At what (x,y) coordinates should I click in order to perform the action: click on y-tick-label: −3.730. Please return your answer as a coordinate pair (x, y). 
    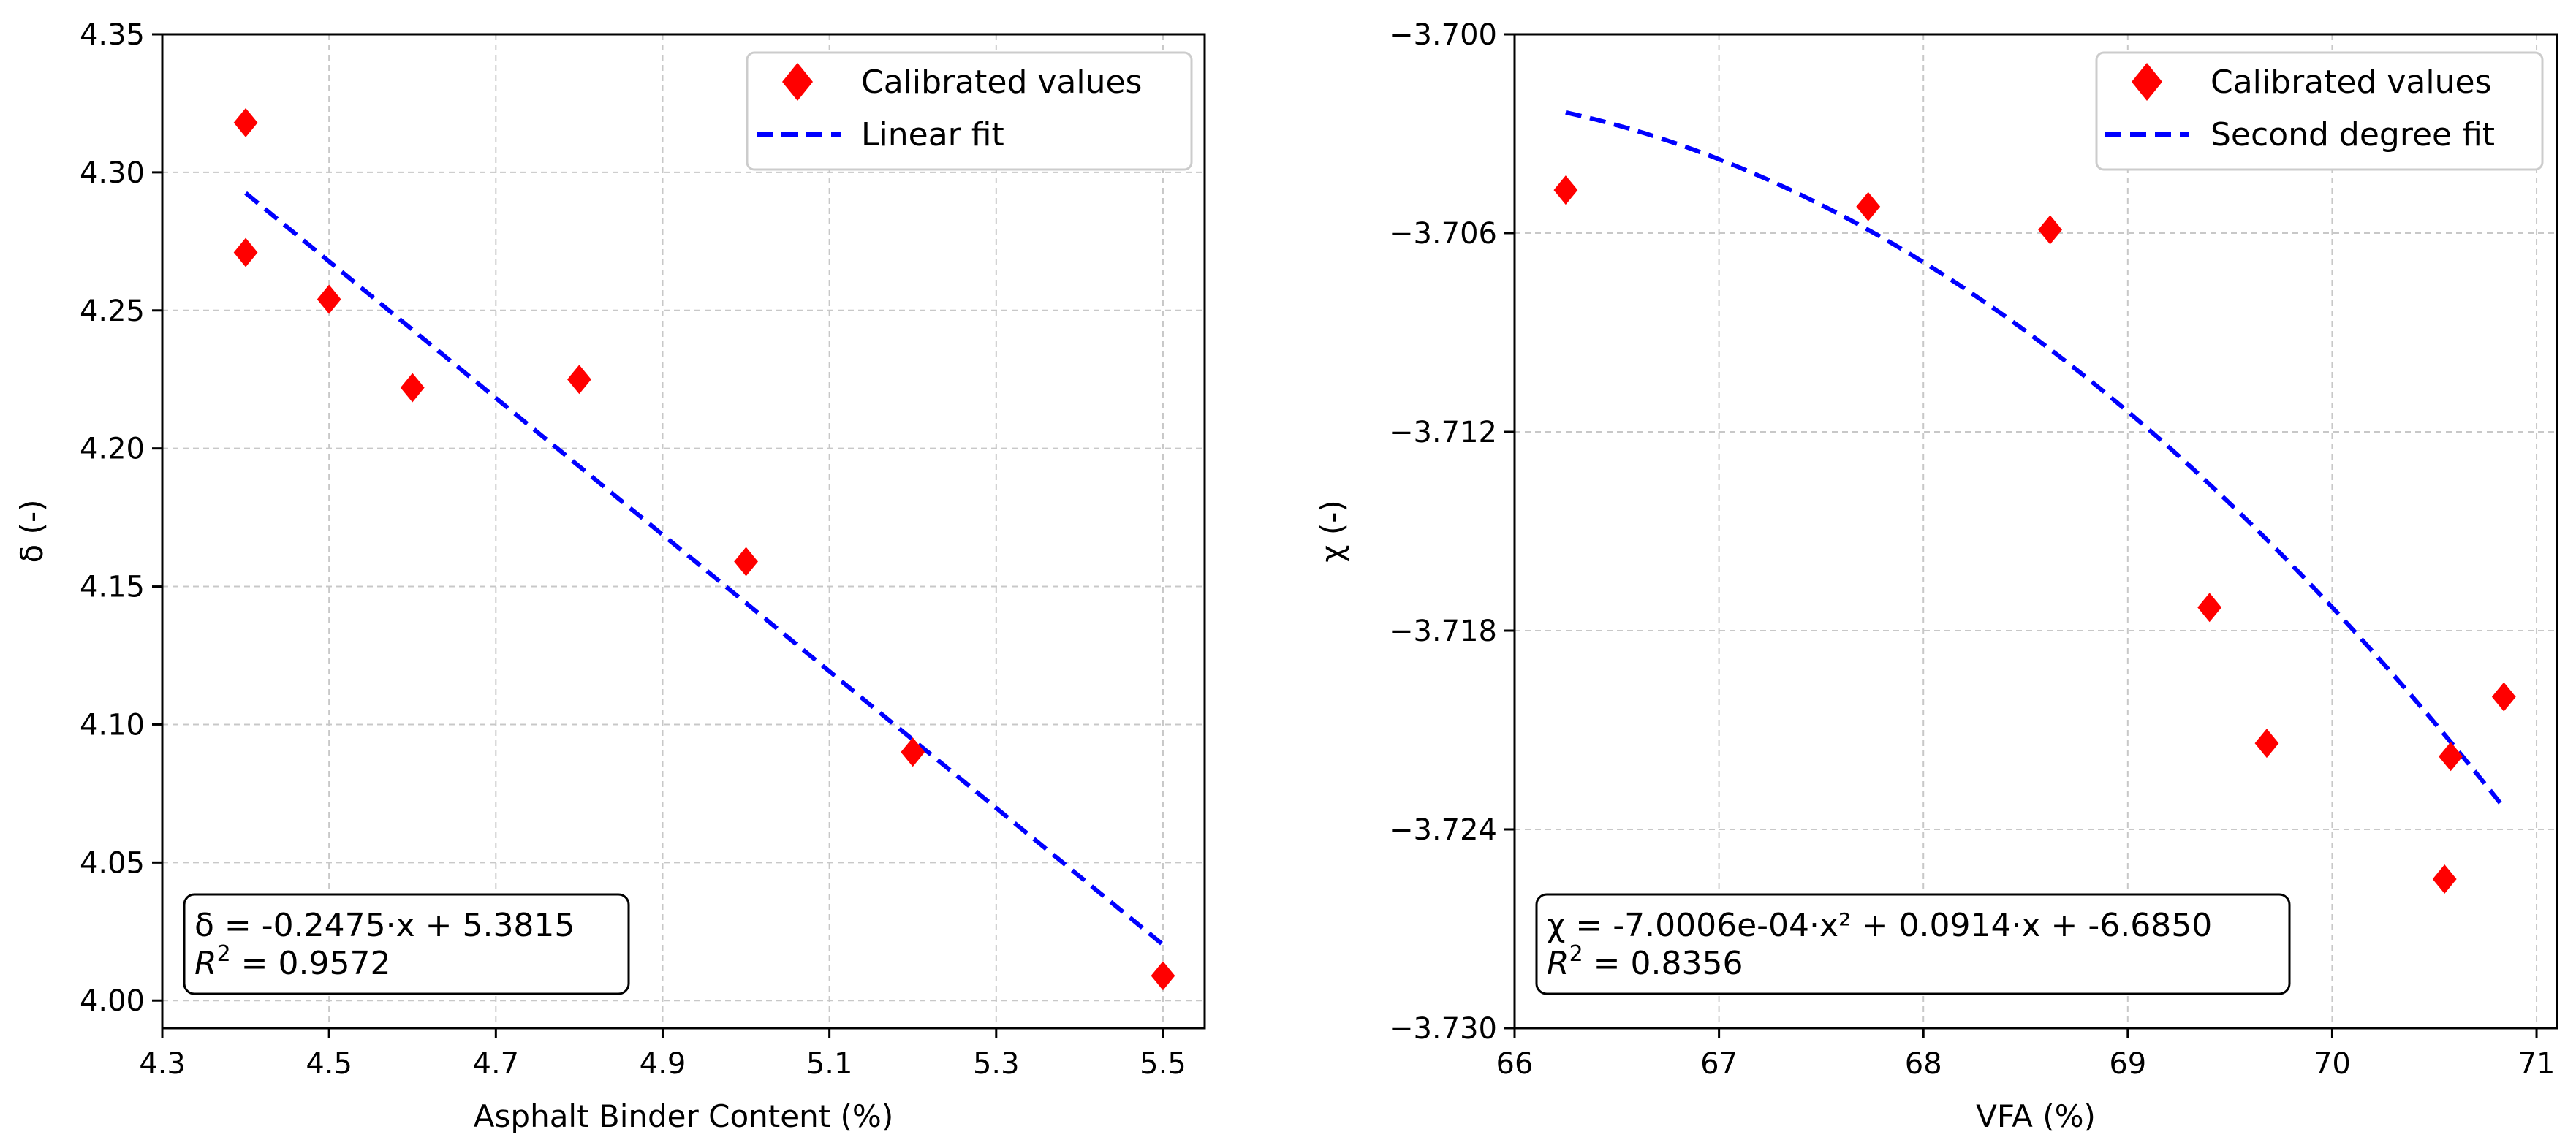
    Looking at the image, I should click on (1443, 1029).